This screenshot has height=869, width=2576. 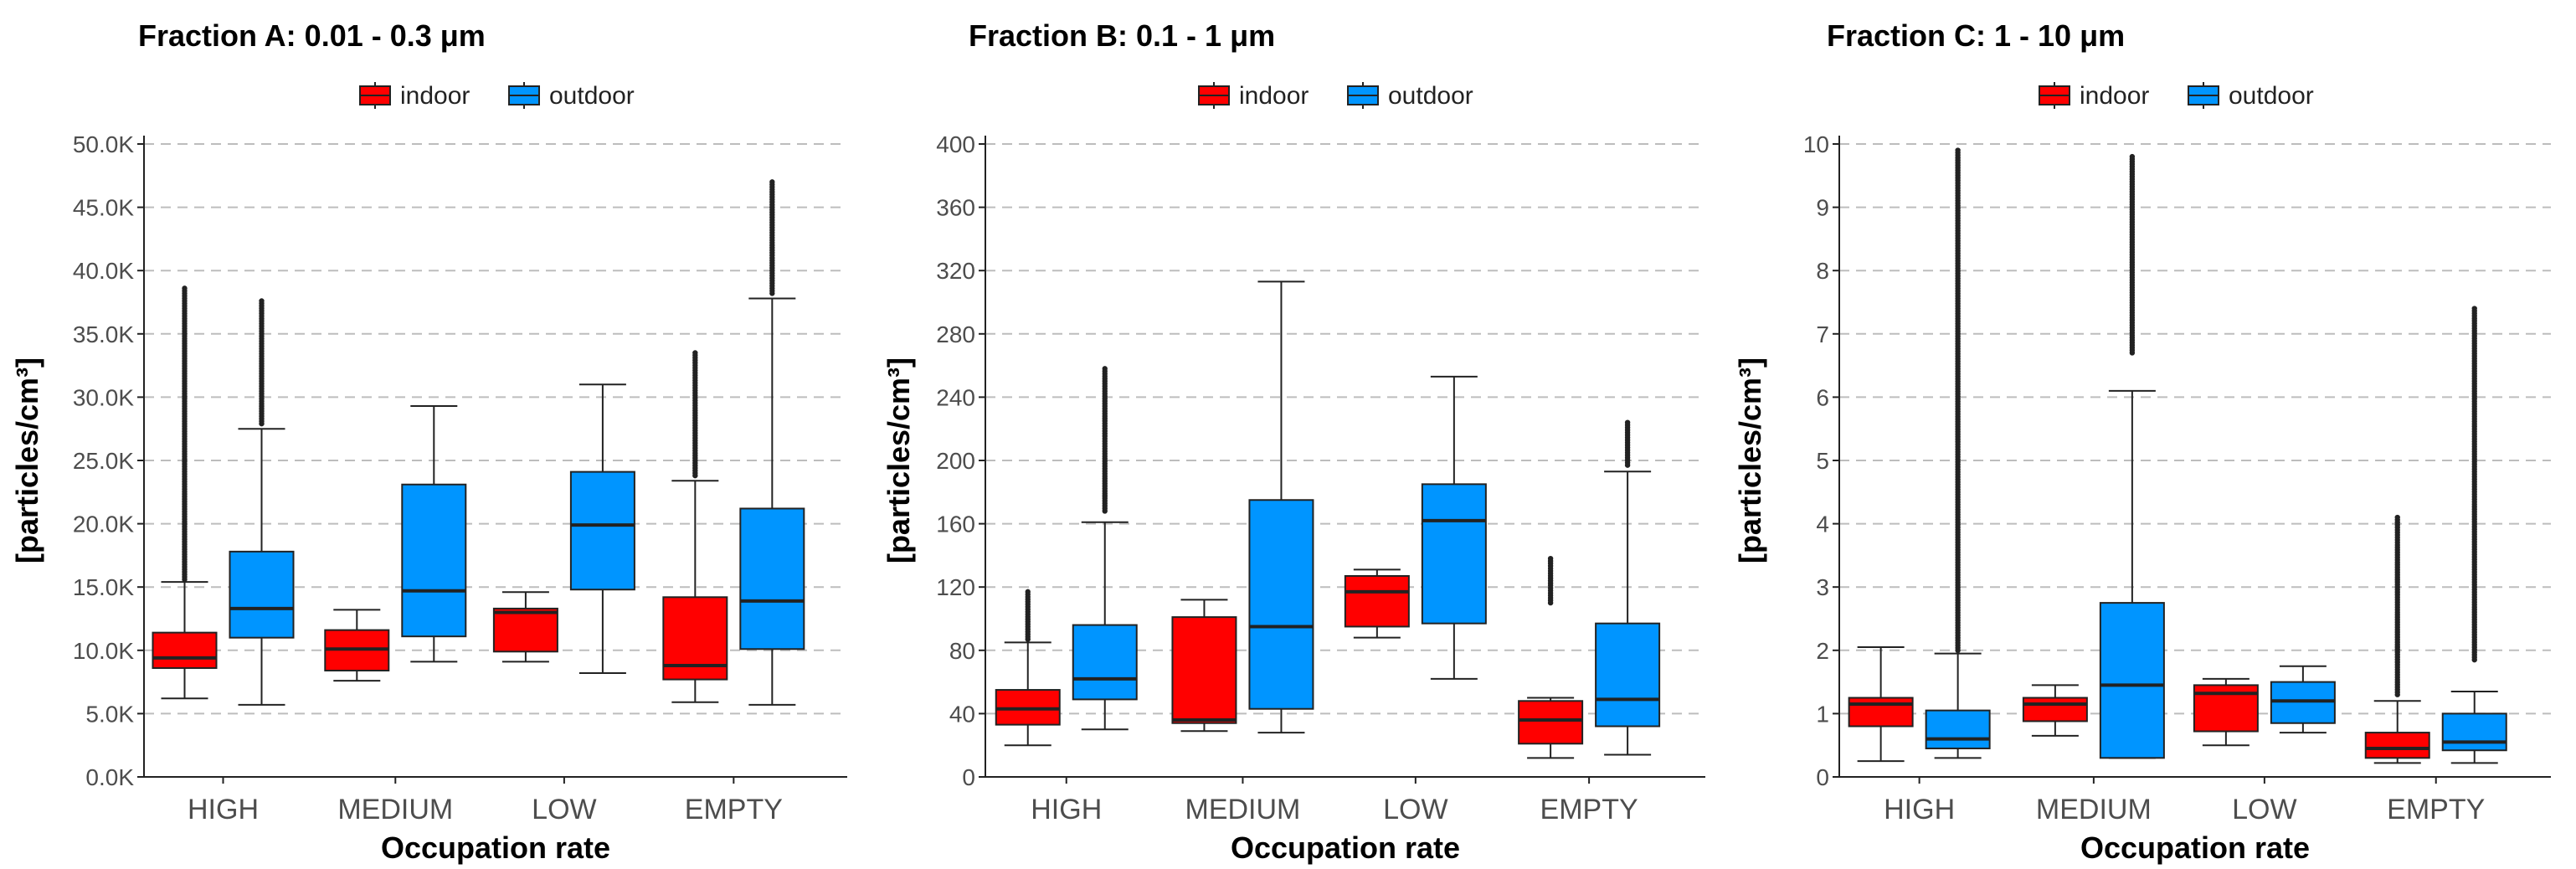 I want to click on y-tick-label: 50.0K, so click(x=103, y=144).